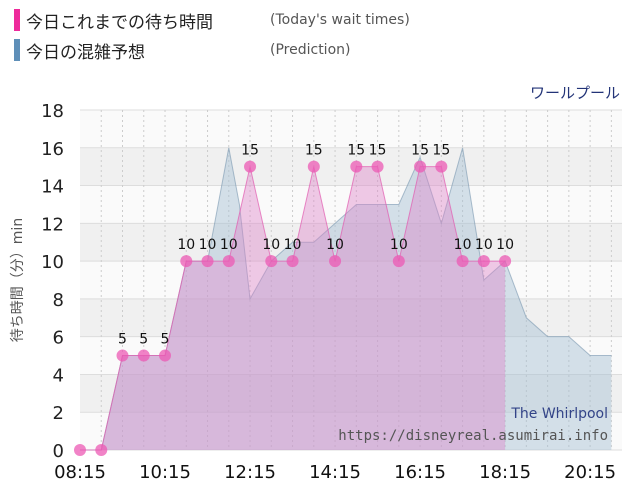  I want to click on y-tick-label: 12, so click(52, 224).